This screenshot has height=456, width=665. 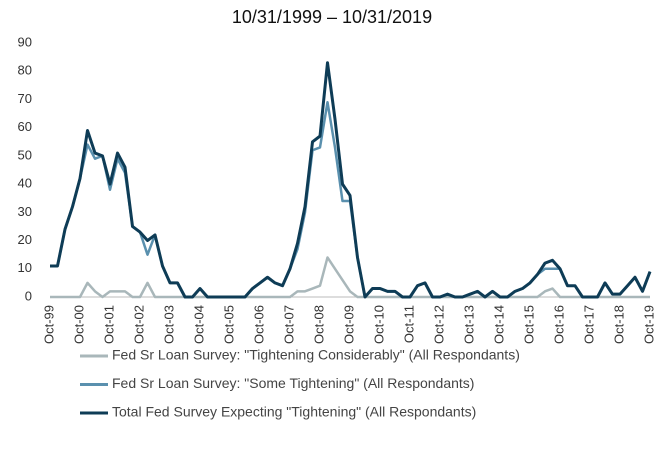 What do you see at coordinates (138, 324) in the screenshot?
I see `x-tick-label: Oct-02` at bounding box center [138, 324].